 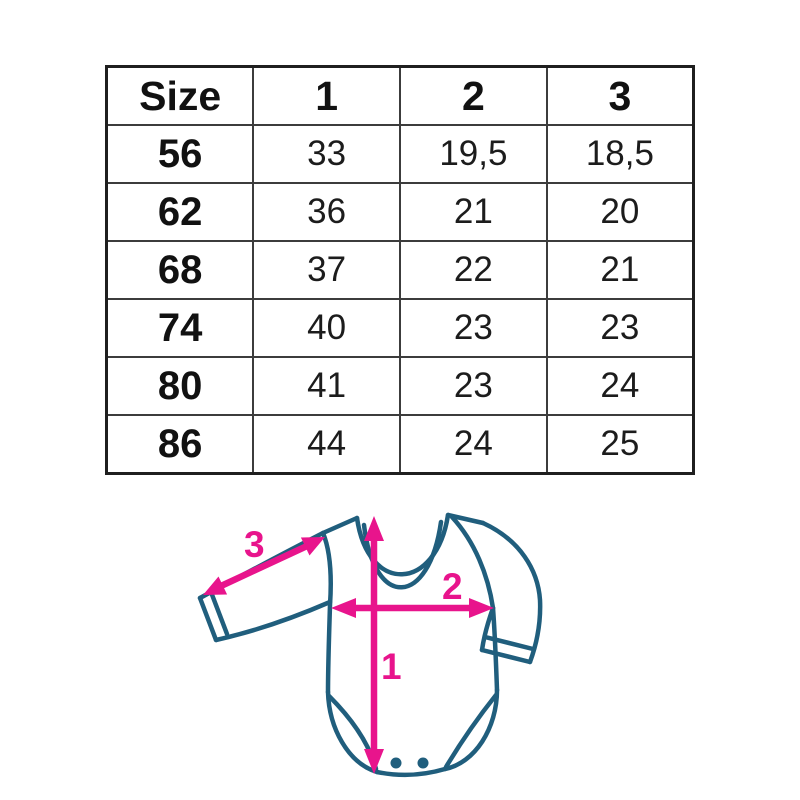 I want to click on arrowhead-downleft-icon, so click(x=215, y=585).